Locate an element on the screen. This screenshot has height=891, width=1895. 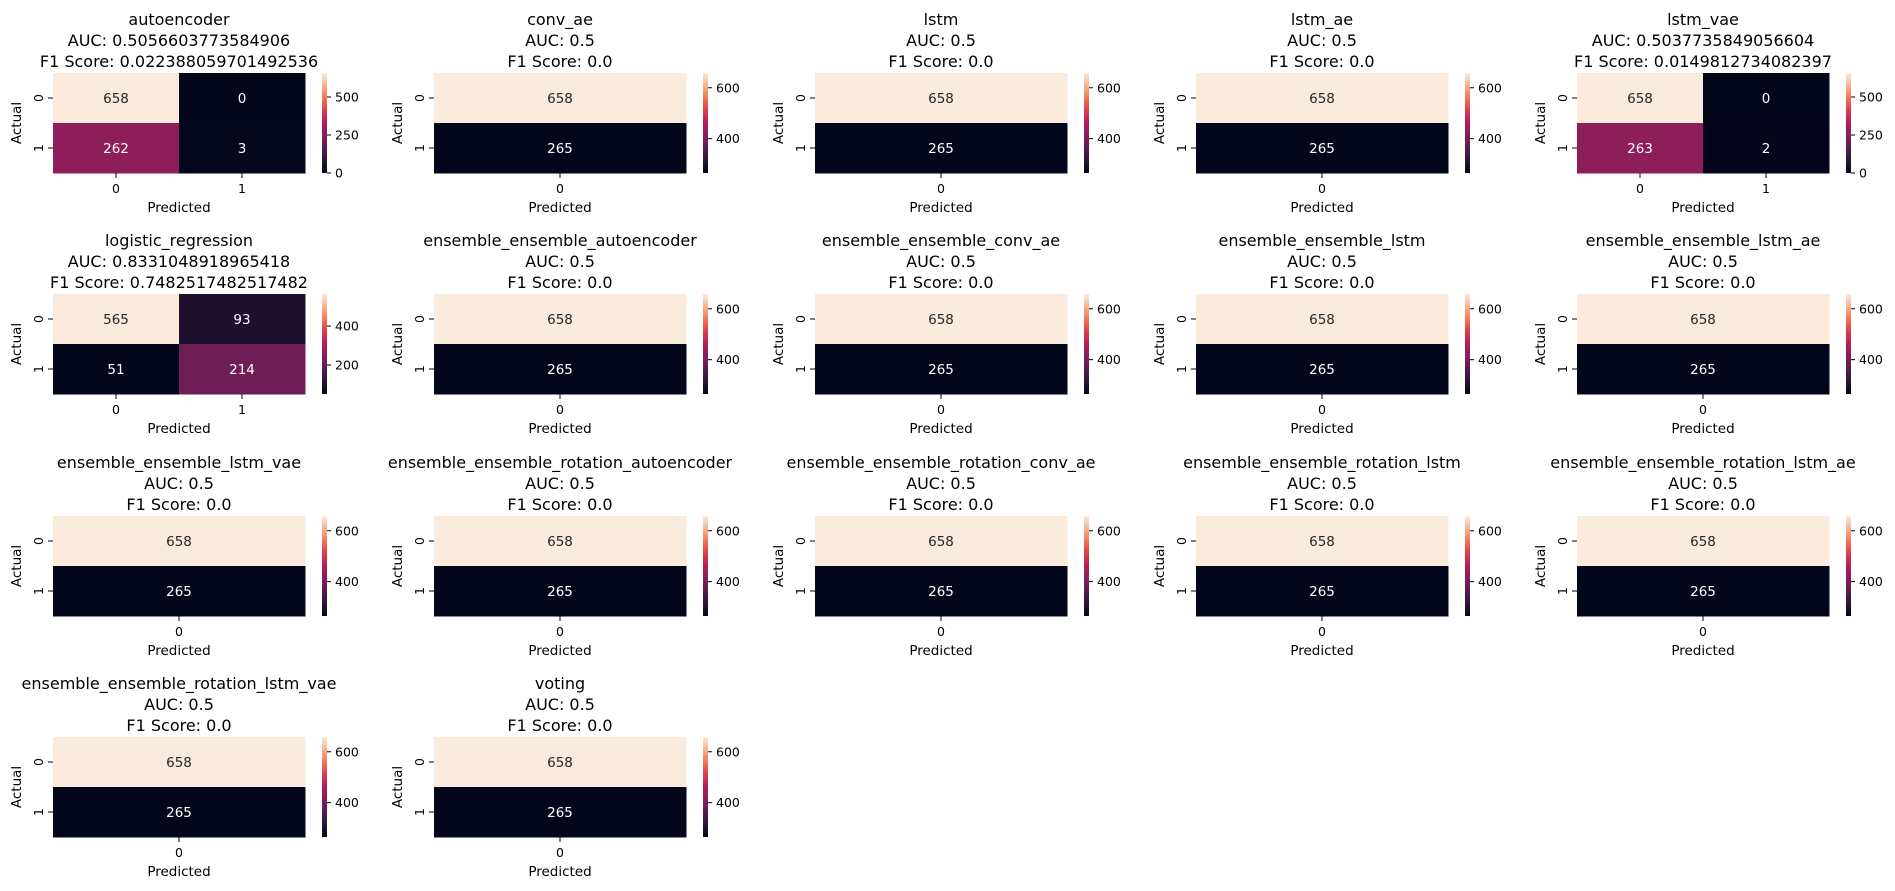
colorbar-tick-label: 250 is located at coordinates (347, 135).